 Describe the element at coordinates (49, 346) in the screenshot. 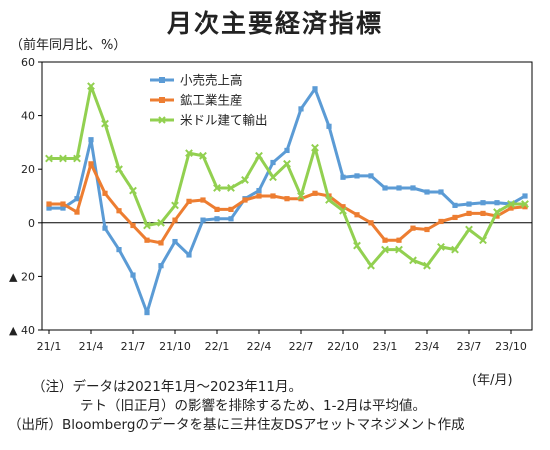

I see `x-tick-label: 21/1` at that location.